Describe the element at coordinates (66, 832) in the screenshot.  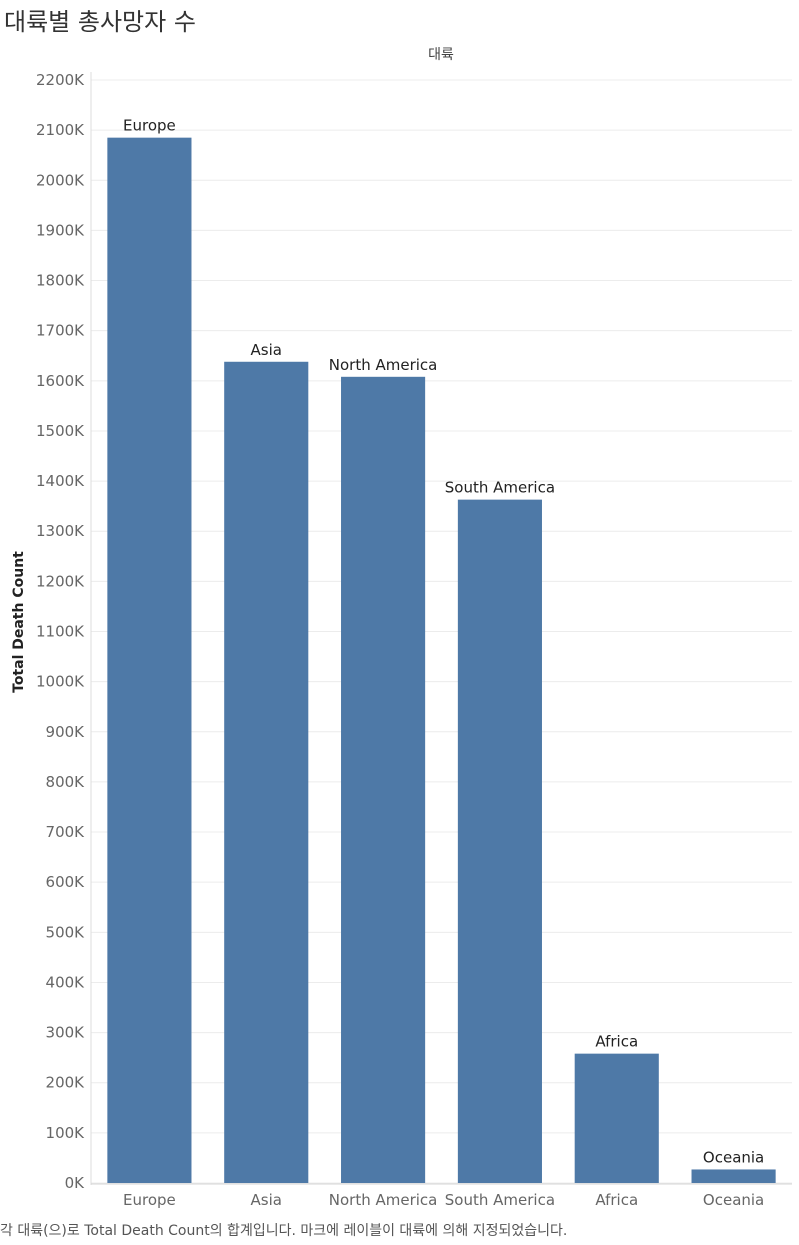
I see `y-tick-label: 700K` at that location.